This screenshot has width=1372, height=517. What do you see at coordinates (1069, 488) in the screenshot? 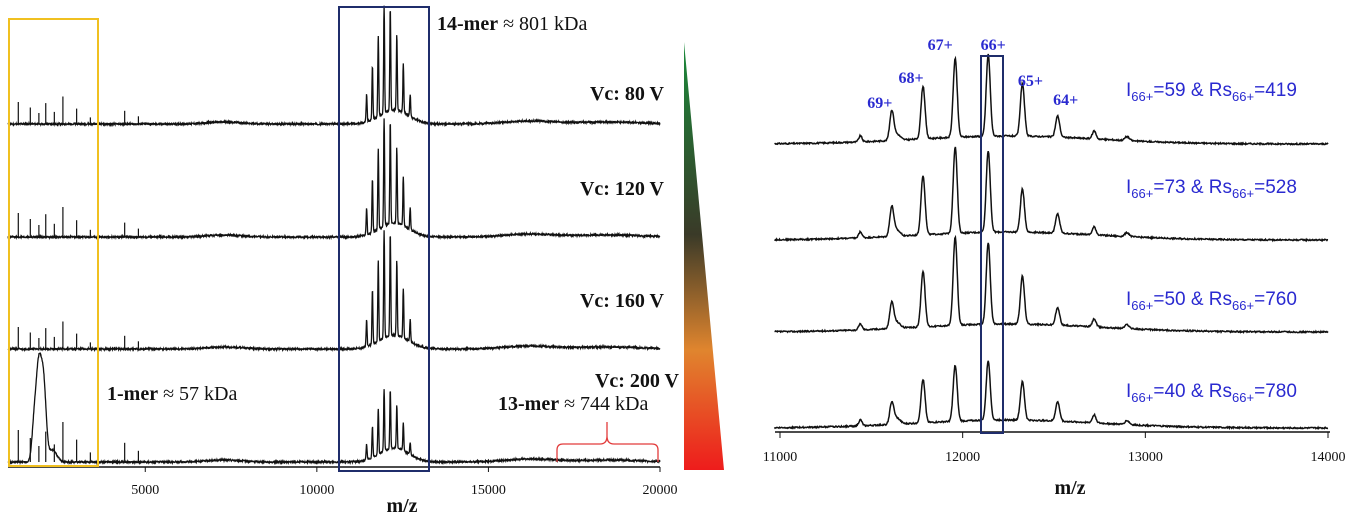
I see `right-x-axis-label: m/z` at bounding box center [1069, 488].